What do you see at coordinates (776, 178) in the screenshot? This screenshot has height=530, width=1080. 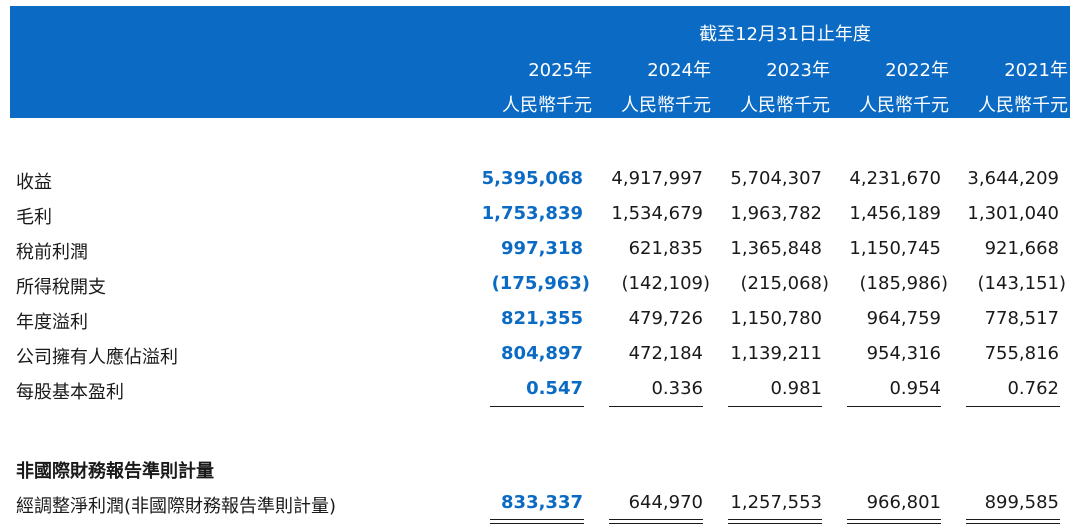 I see `value-2023: 5,704,307` at bounding box center [776, 178].